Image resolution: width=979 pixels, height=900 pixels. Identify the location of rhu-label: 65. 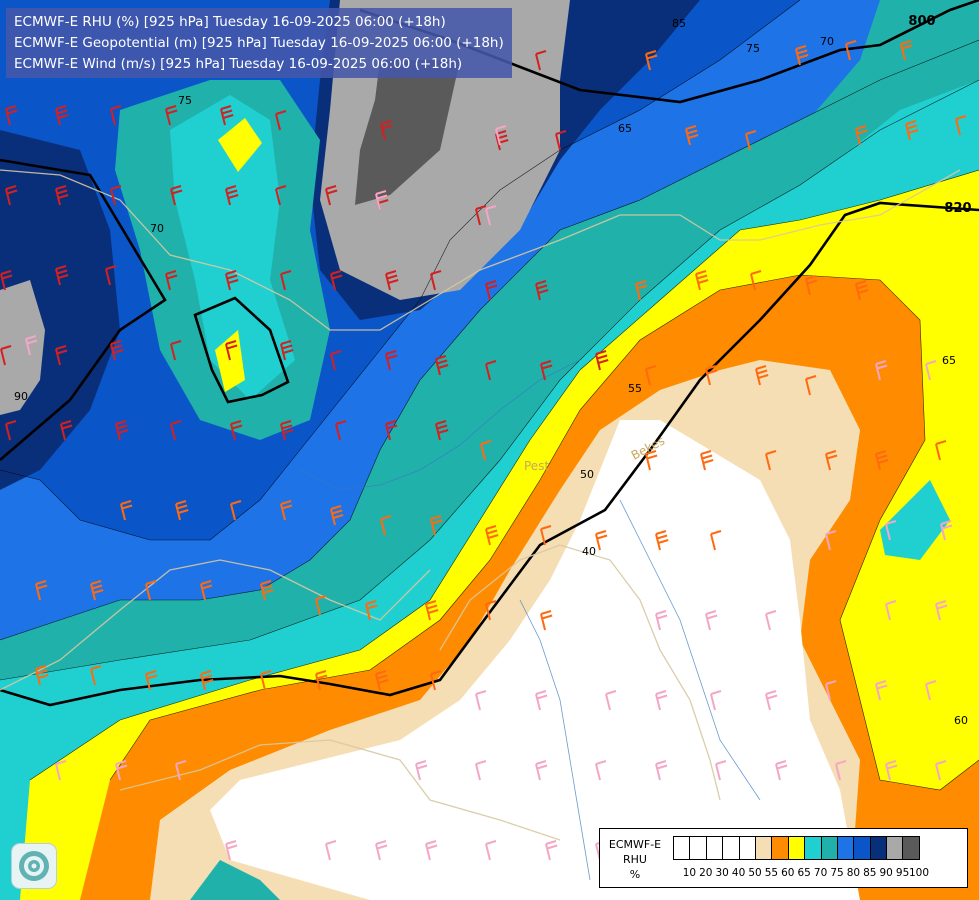
(625, 128).